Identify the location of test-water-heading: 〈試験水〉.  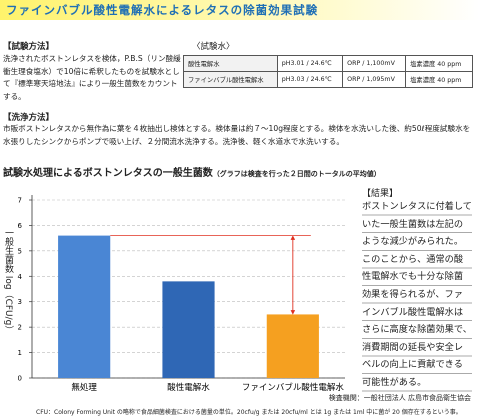
(213, 47).